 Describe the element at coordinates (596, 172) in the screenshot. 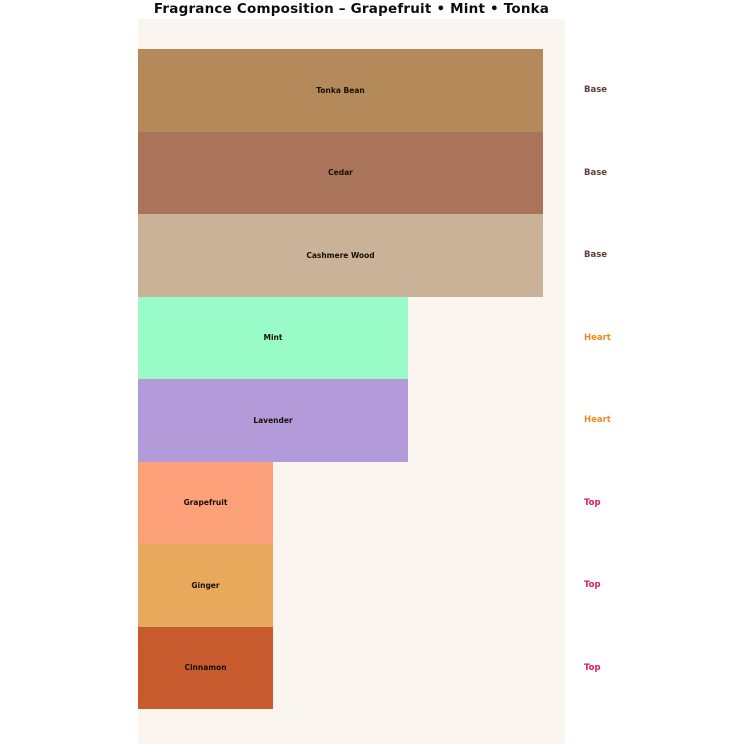

I see `tier-label-base-1: Base` at that location.